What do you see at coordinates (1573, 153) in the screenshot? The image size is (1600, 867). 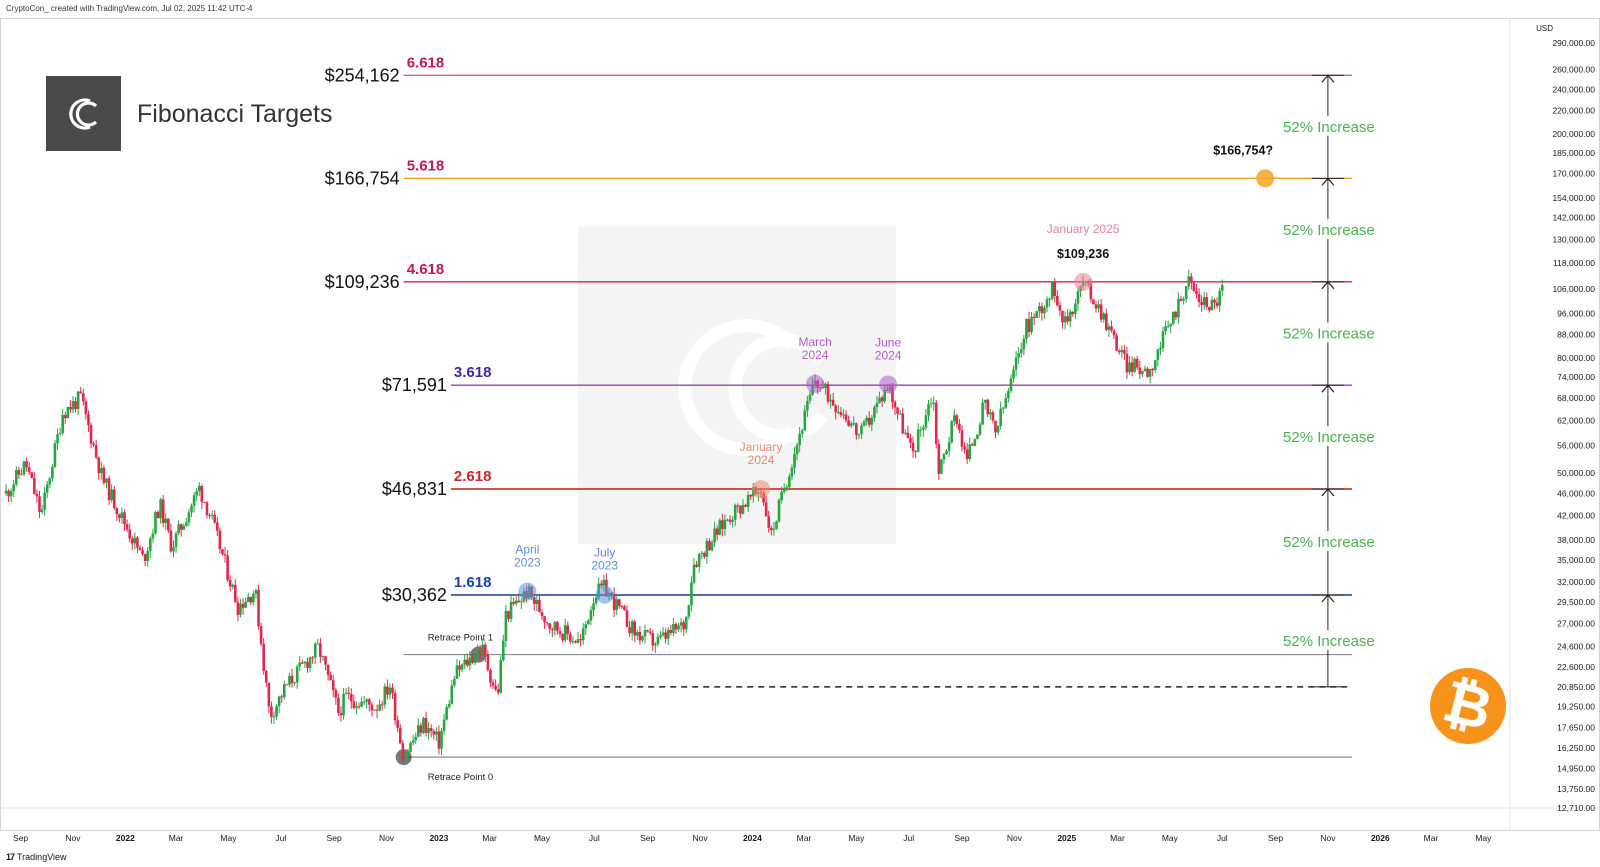 I see `y-tick-label: 185,000.00` at bounding box center [1573, 153].